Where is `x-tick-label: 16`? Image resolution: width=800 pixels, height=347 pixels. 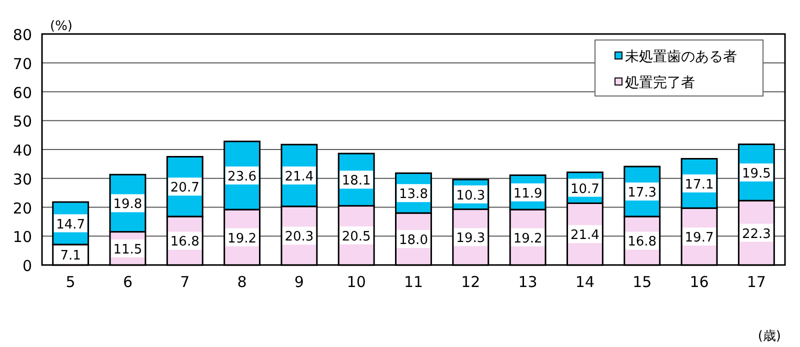 x-tick-label: 16 is located at coordinates (699, 282).